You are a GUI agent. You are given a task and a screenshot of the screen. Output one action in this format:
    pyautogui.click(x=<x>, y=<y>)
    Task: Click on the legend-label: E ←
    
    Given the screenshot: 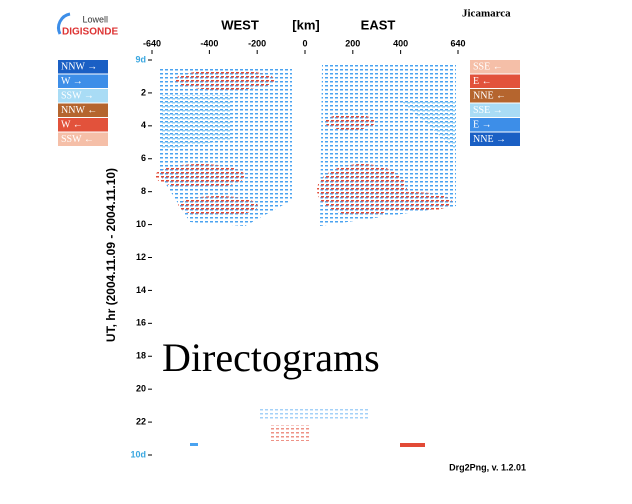 What is the action you would take?
    pyautogui.click(x=482, y=81)
    